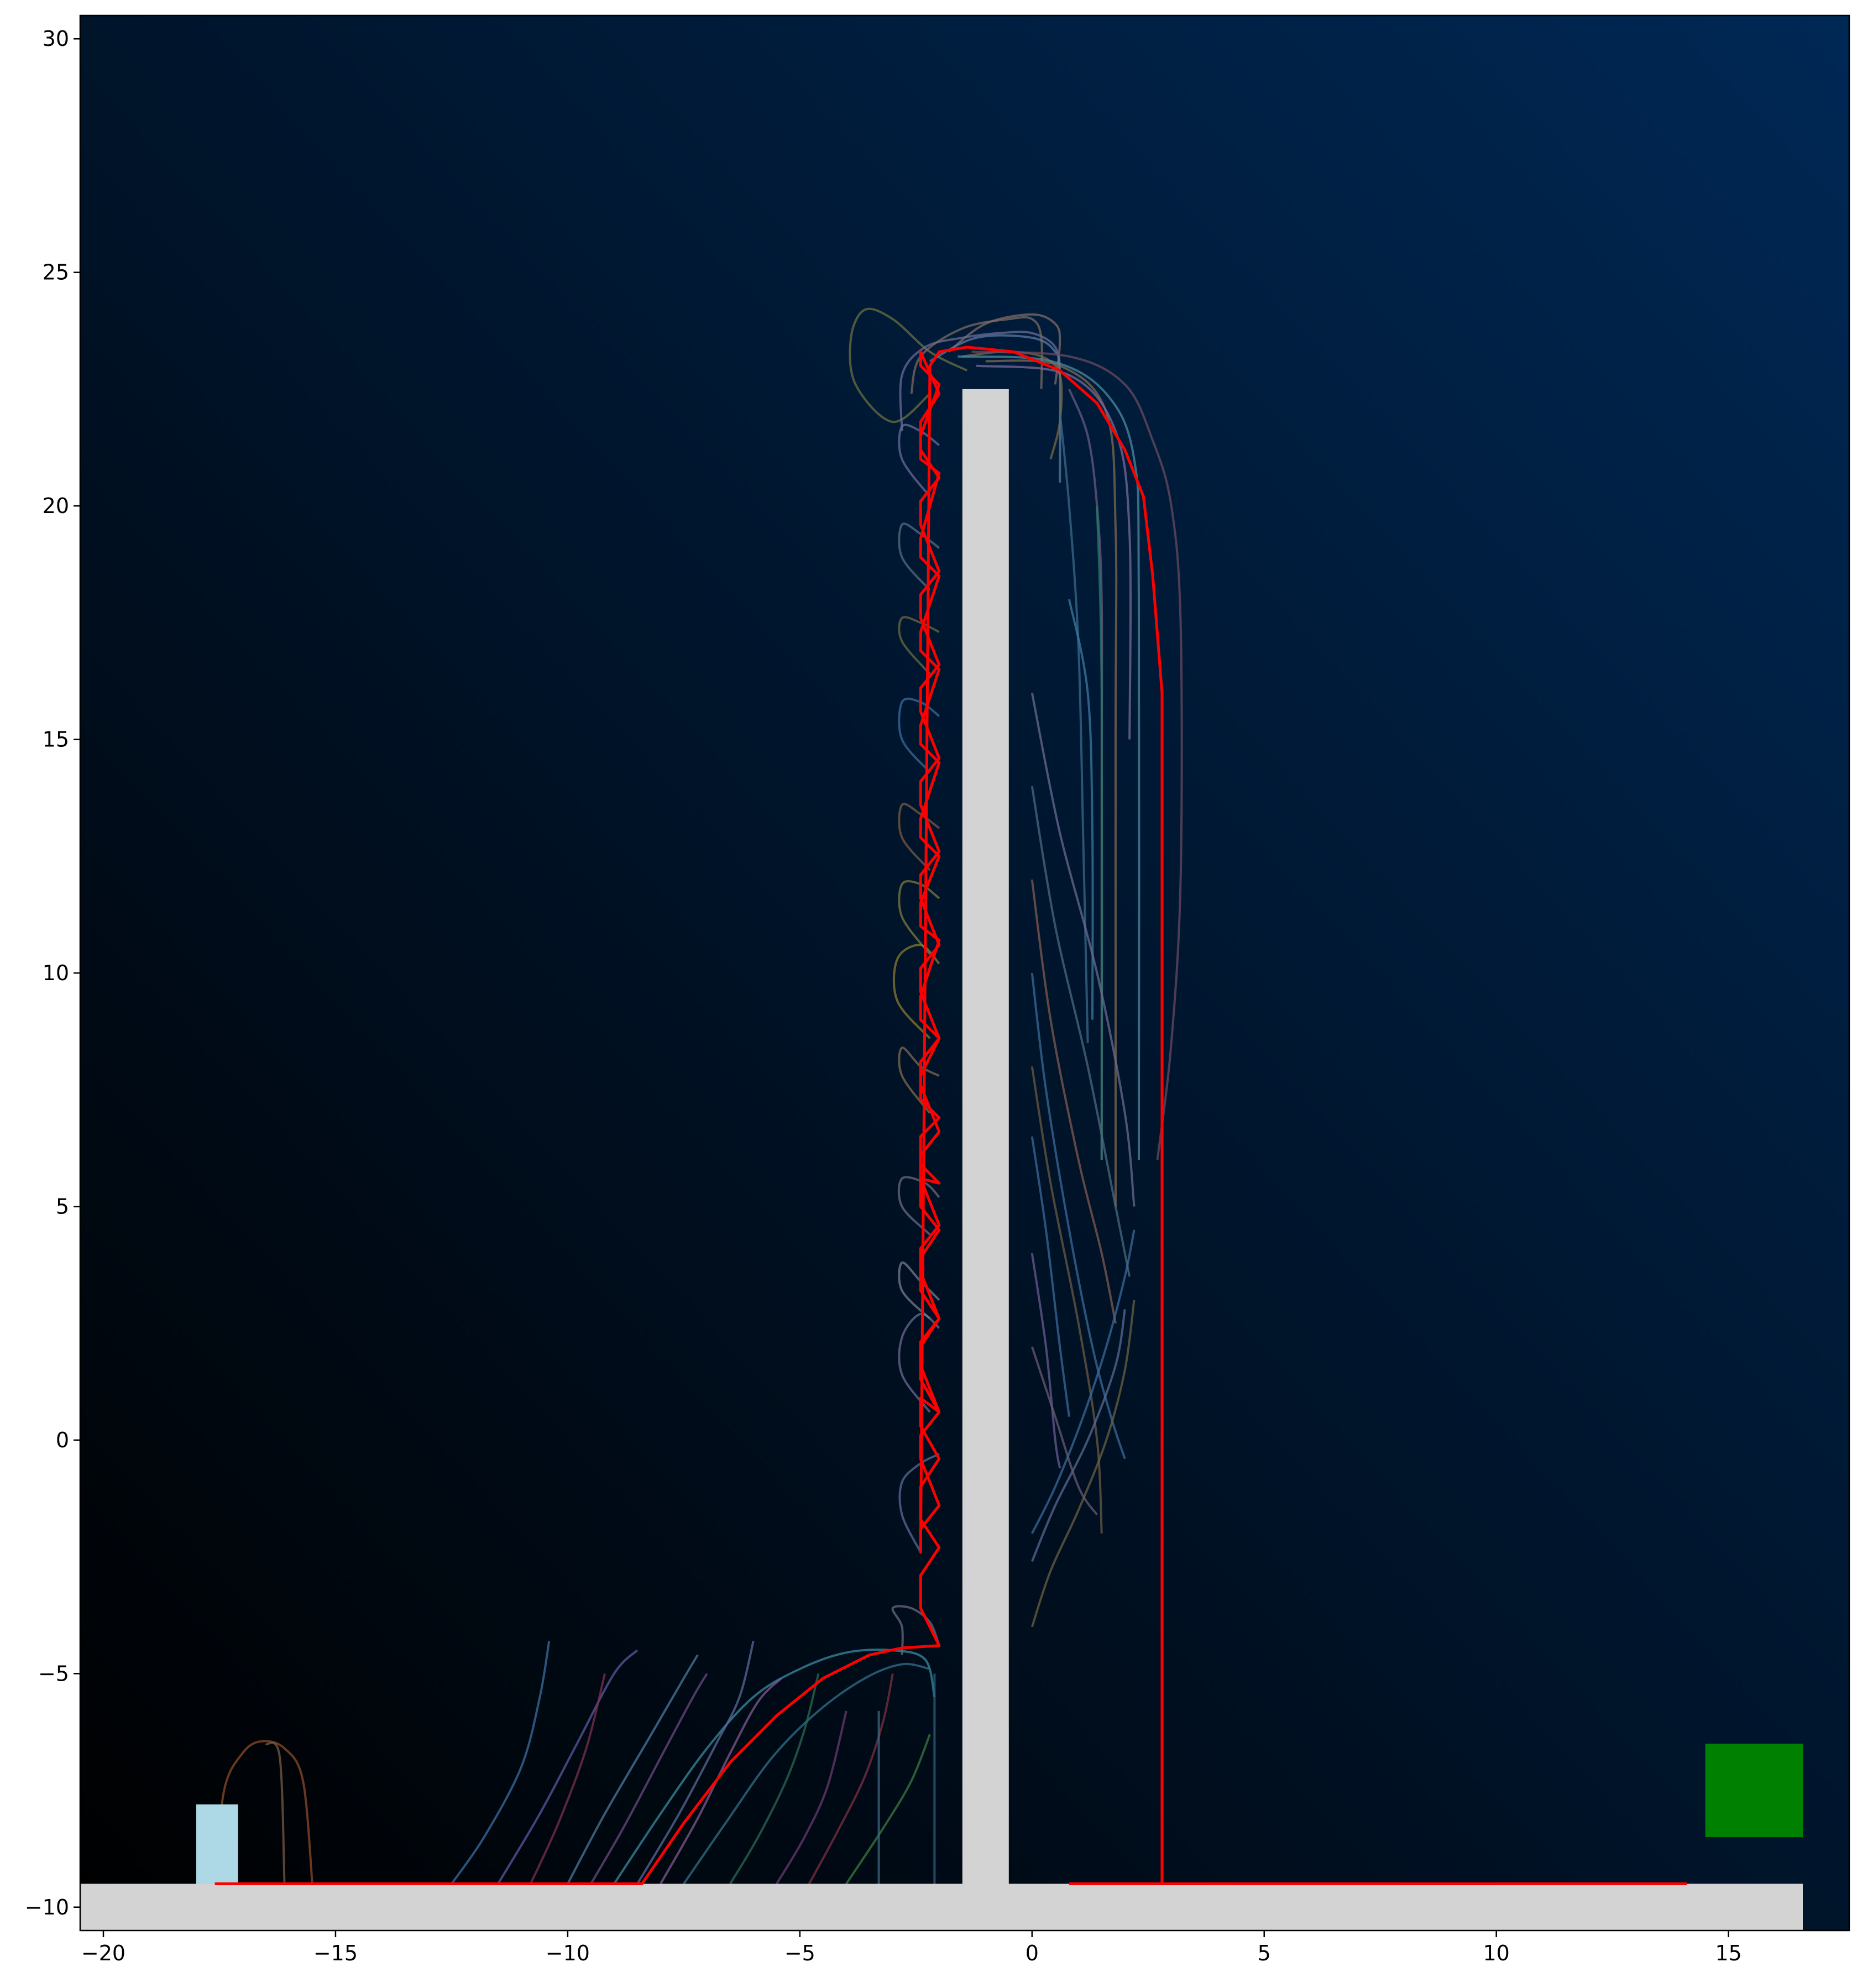 Image resolution: width=1873 pixels, height=1988 pixels. What do you see at coordinates (568, 1953) in the screenshot?
I see `x-tick-label: −10` at bounding box center [568, 1953].